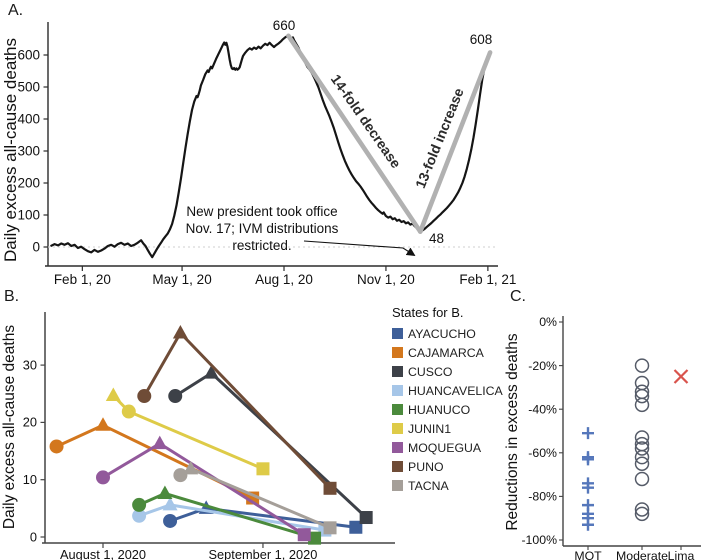 This screenshot has width=703, height=560. What do you see at coordinates (588, 554) in the screenshot?
I see `category-label: MOT` at bounding box center [588, 554].